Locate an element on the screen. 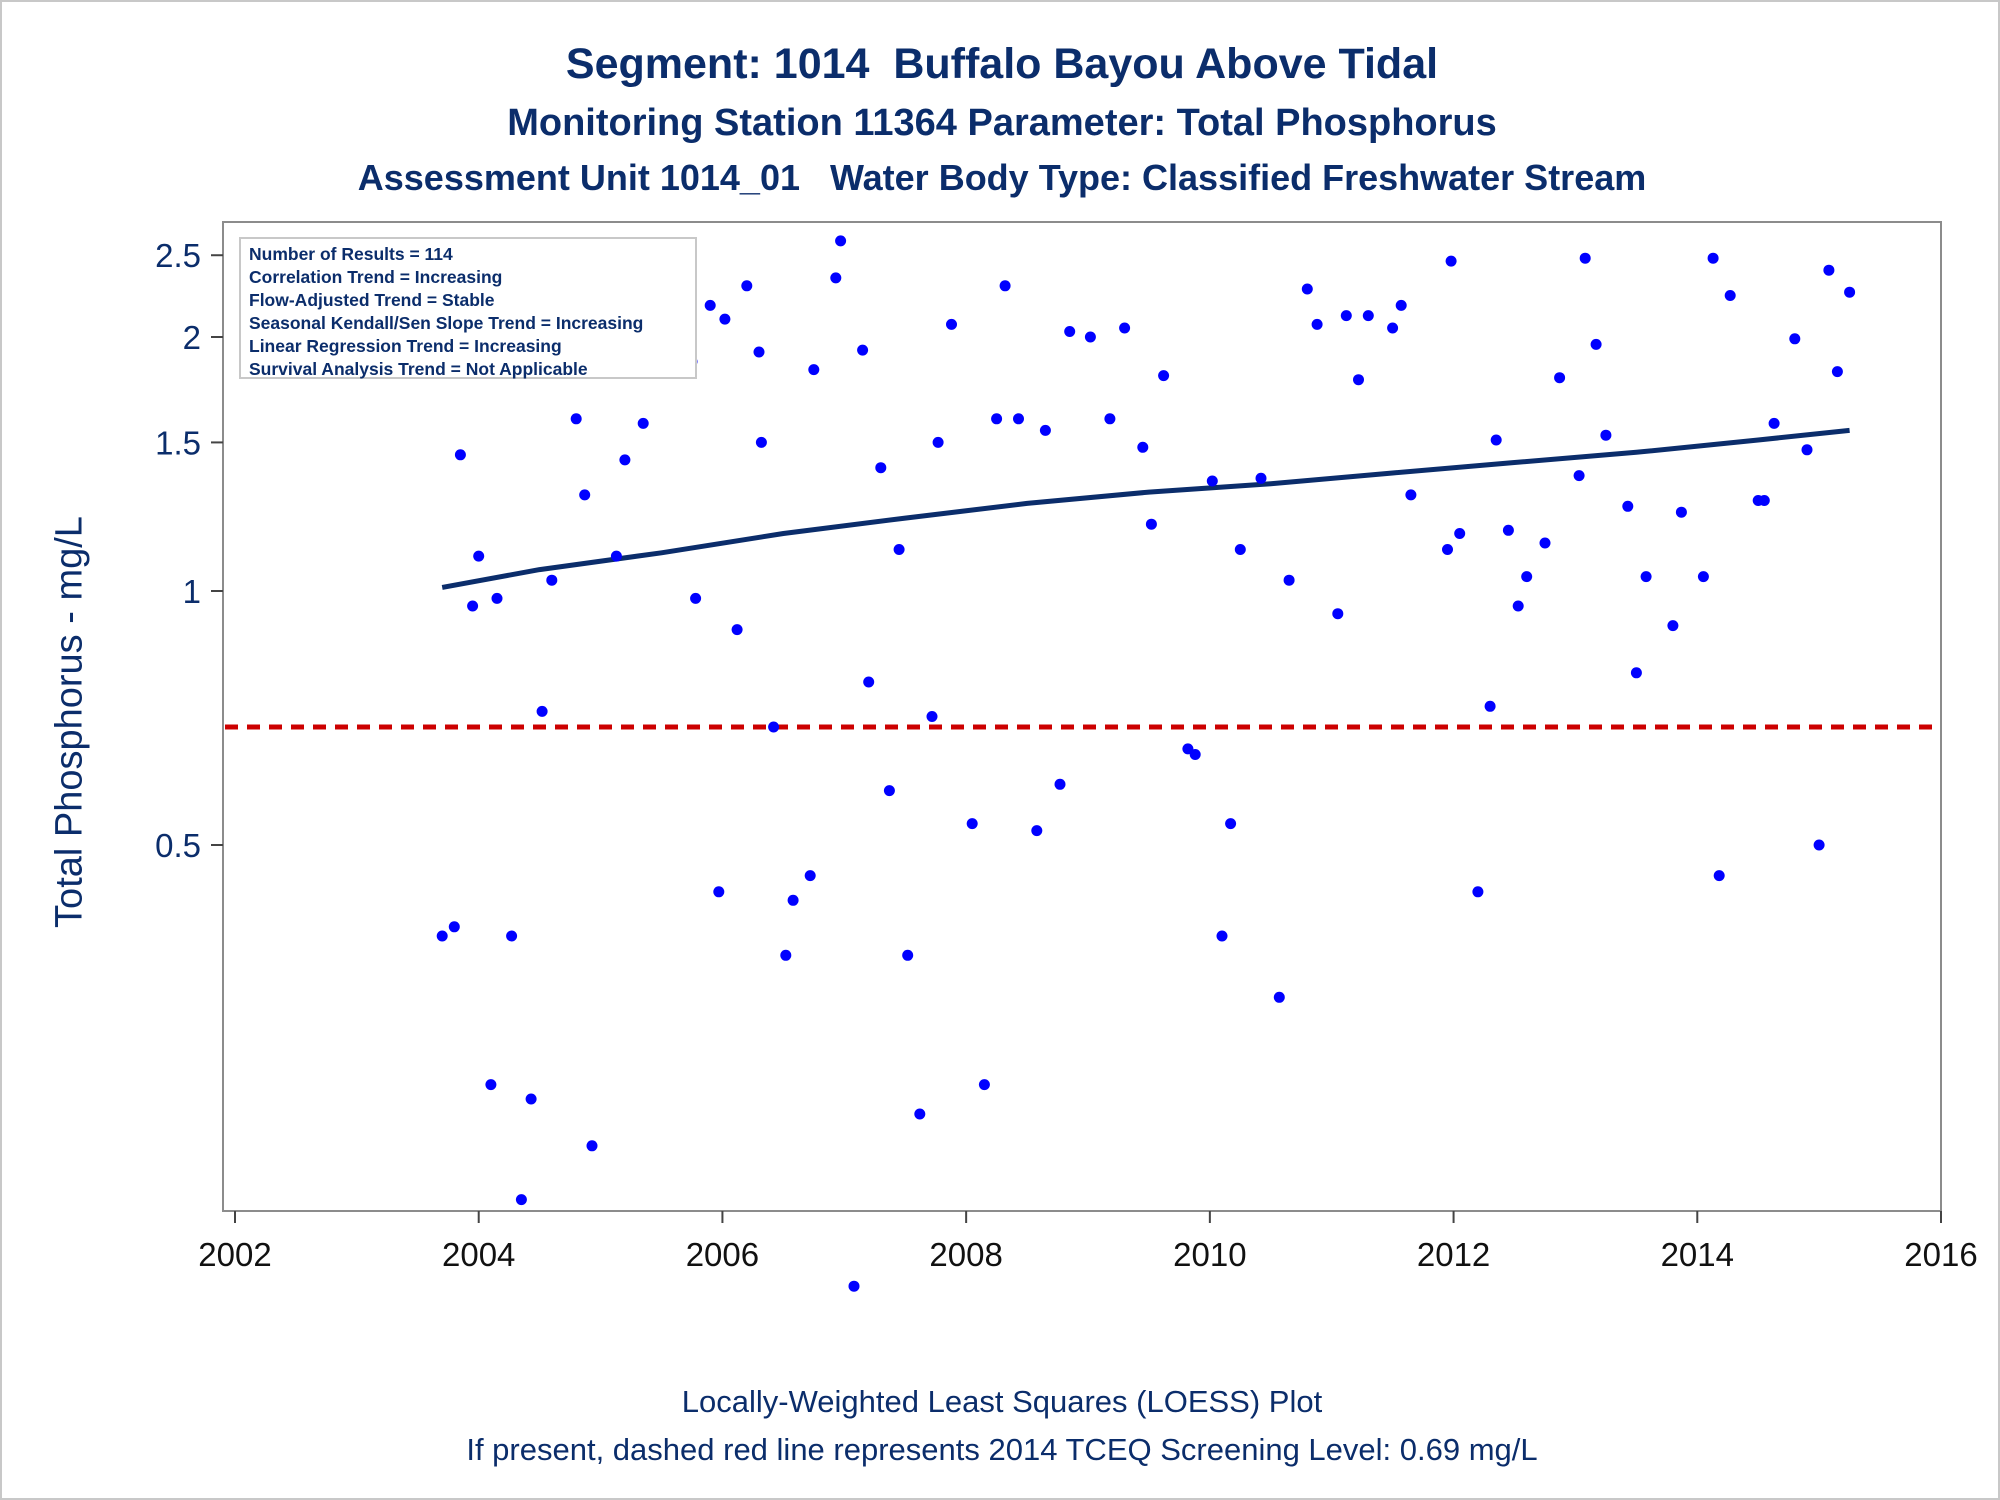 This screenshot has width=2000, height=1500. x-tick-label: 2014 is located at coordinates (1697, 1254).